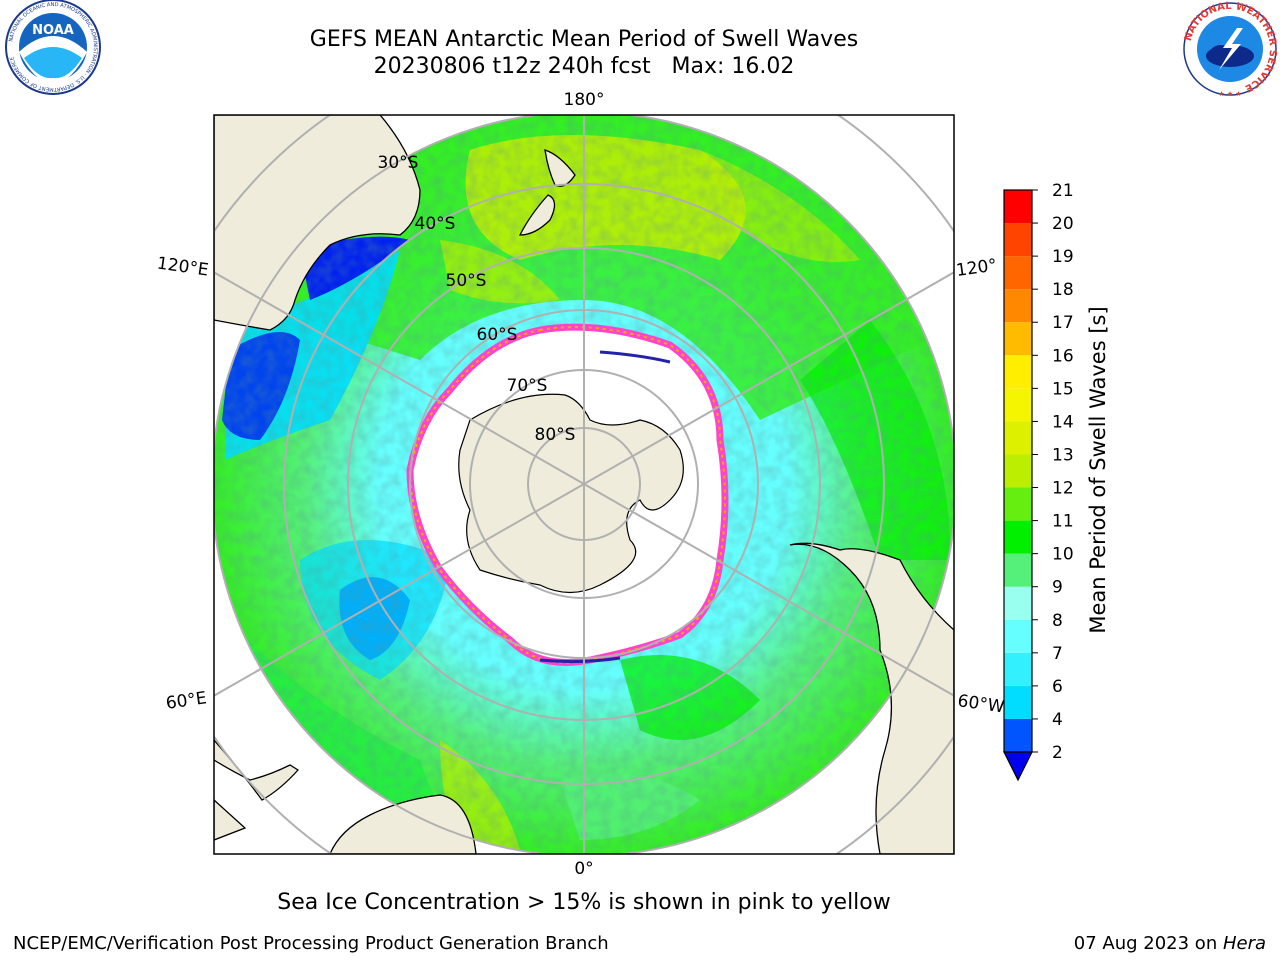 Image resolution: width=1280 pixels, height=960 pixels. What do you see at coordinates (583, 869) in the screenshot?
I see `lon-label-0: 0°` at bounding box center [583, 869].